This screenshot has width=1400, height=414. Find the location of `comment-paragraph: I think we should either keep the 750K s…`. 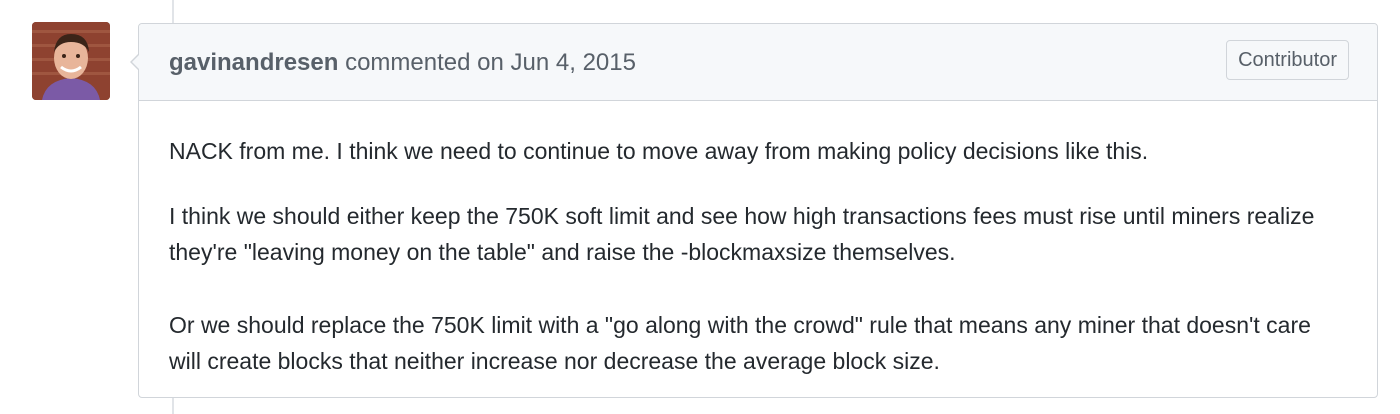

comment-paragraph: I think we should either keep the 750K s… is located at coordinates (742, 234).